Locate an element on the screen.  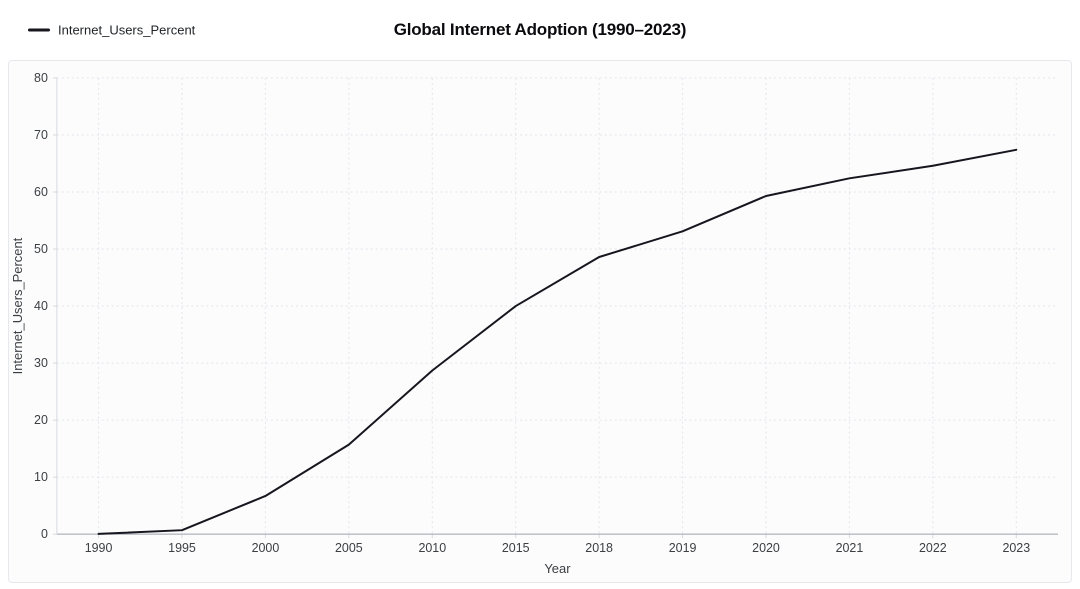
chart-title: Global Internet Adoption (1990–2023) is located at coordinates (540, 29).